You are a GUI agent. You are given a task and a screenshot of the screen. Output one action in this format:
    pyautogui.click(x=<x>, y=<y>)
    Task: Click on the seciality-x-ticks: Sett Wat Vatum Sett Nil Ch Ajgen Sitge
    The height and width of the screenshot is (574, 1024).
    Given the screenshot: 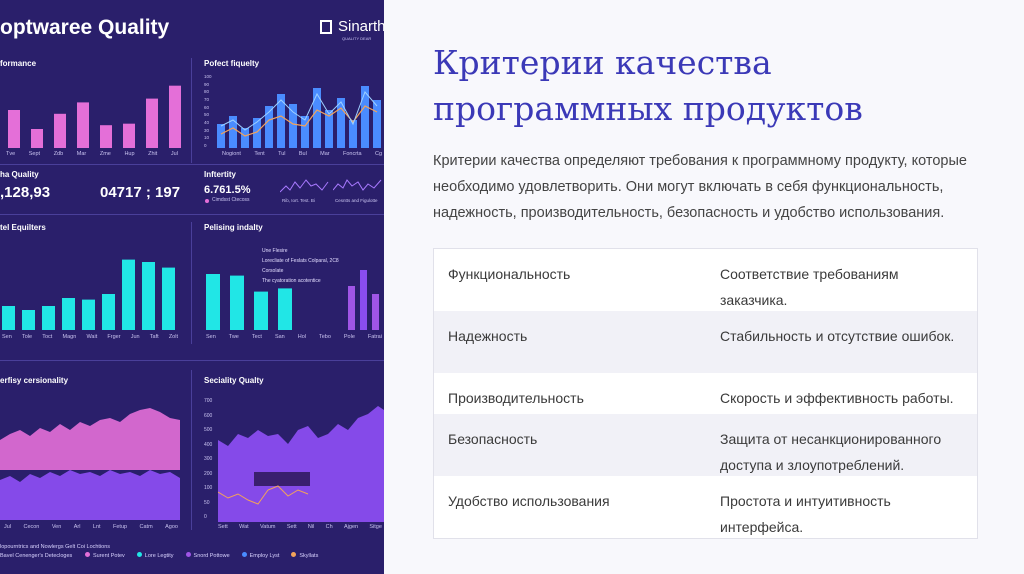 What is the action you would take?
    pyautogui.click(x=300, y=527)
    